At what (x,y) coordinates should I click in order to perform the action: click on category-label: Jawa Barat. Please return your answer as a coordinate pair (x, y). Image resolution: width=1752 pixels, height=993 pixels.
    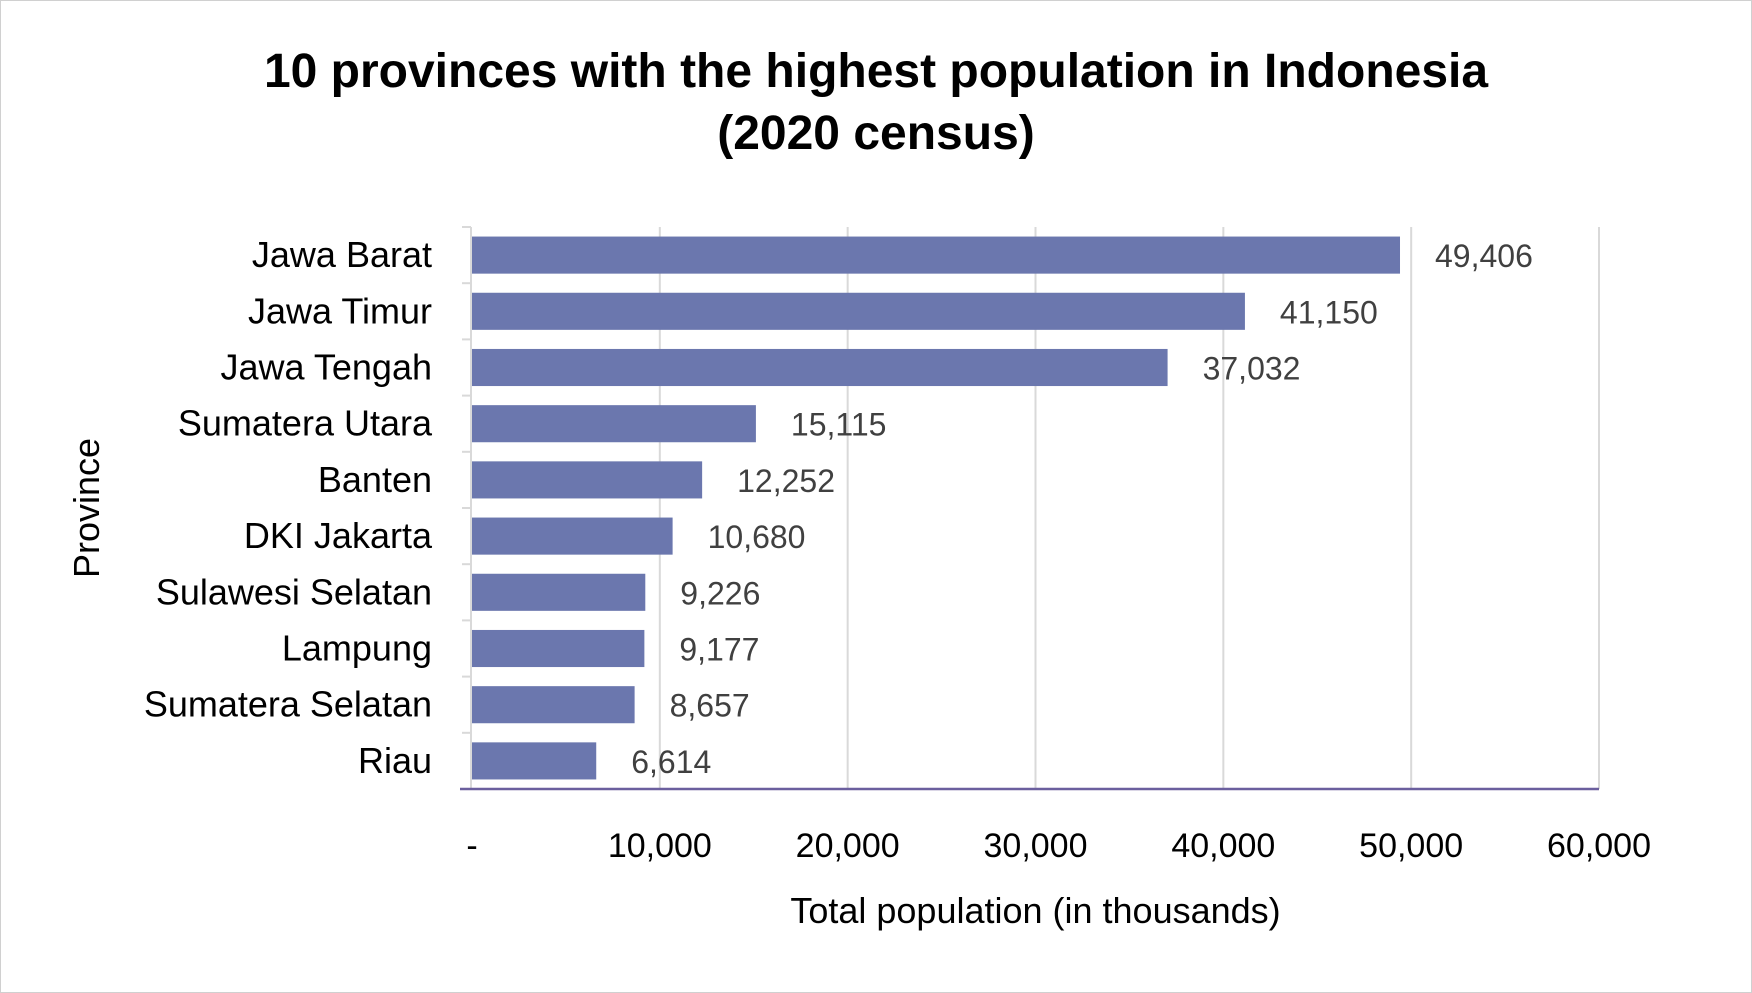
    Looking at the image, I should click on (342, 254).